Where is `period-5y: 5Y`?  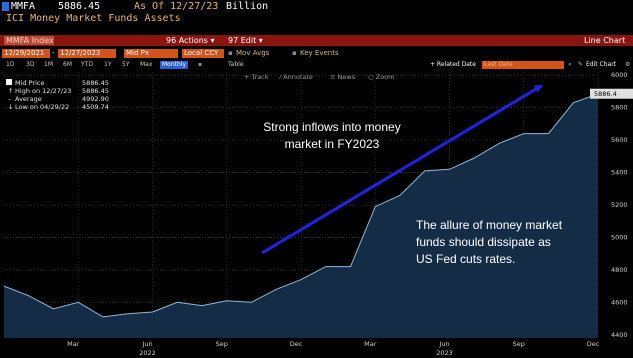 period-5y: 5Y is located at coordinates (126, 64).